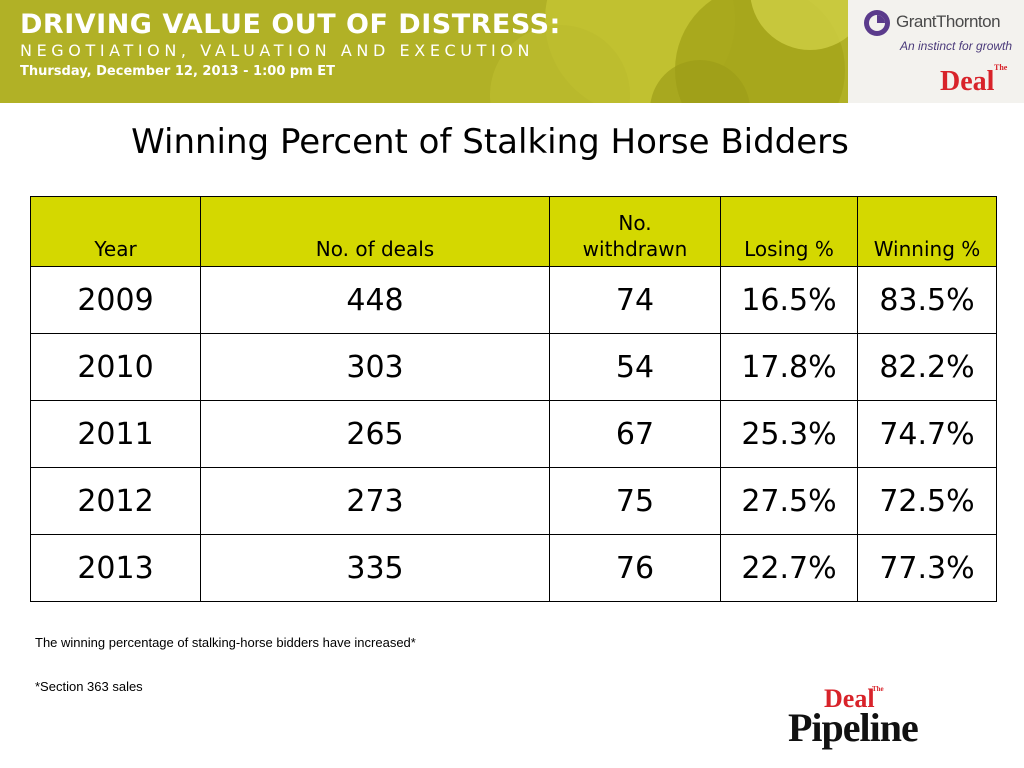  Describe the element at coordinates (115, 568) in the screenshot. I see `cell-year: 2013` at that location.